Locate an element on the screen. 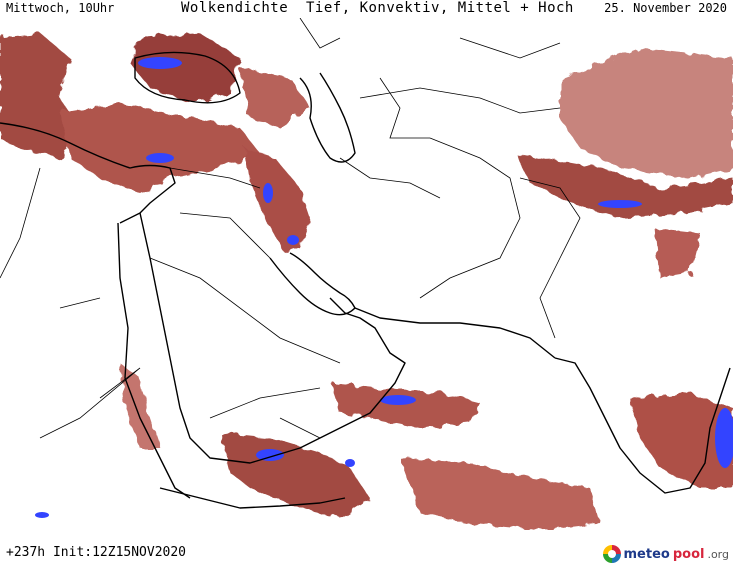 This screenshot has height=566, width=733. logo-text-org: .org is located at coordinates (718, 554).